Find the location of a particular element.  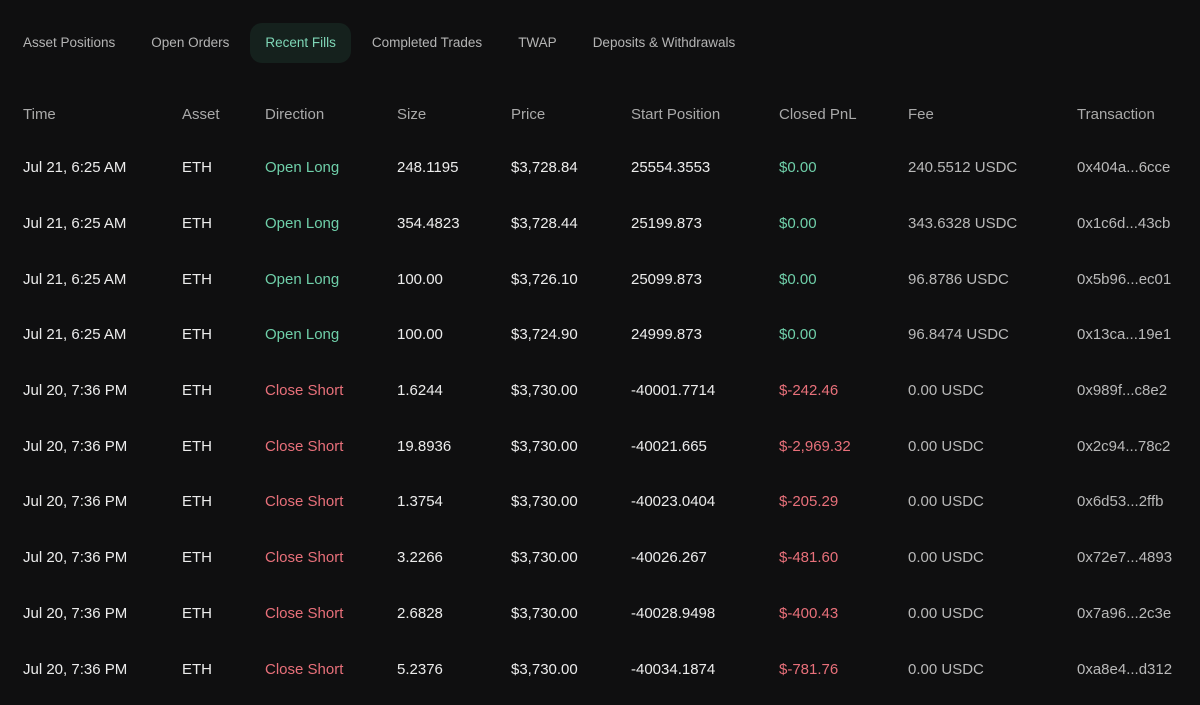

column-header-time: Time is located at coordinates (39, 114).